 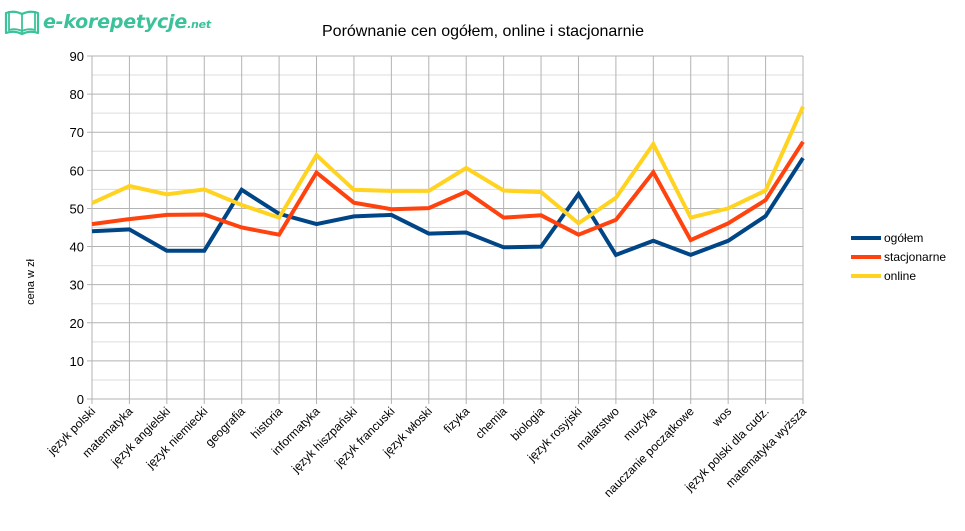 What do you see at coordinates (115, 22) in the screenshot?
I see `logo-text-main: e-korepetycje` at bounding box center [115, 22].